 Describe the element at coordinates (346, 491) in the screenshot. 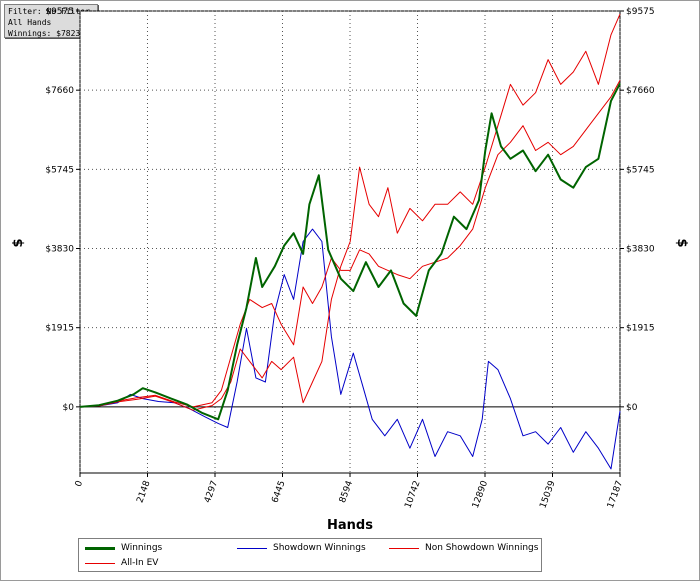

I see `x-tick-label: 8594` at that location.